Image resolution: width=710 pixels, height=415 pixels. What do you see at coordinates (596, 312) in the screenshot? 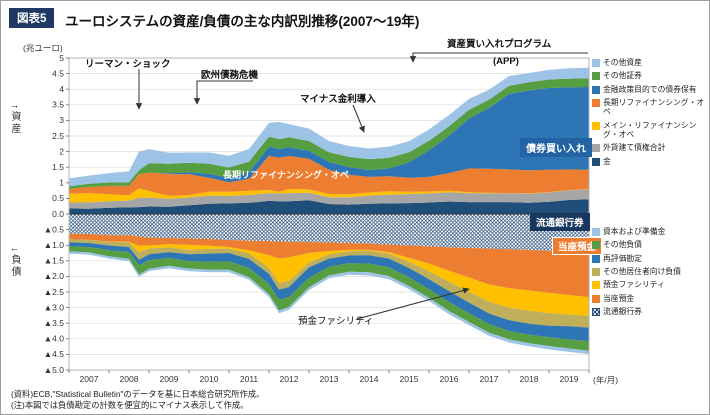
I see `legend-swatch-banknotes` at bounding box center [596, 312].